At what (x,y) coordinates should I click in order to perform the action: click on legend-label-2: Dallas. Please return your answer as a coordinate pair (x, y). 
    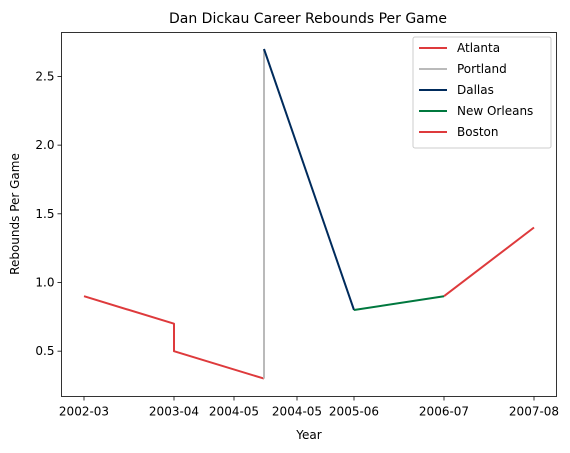
    Looking at the image, I should click on (475, 90).